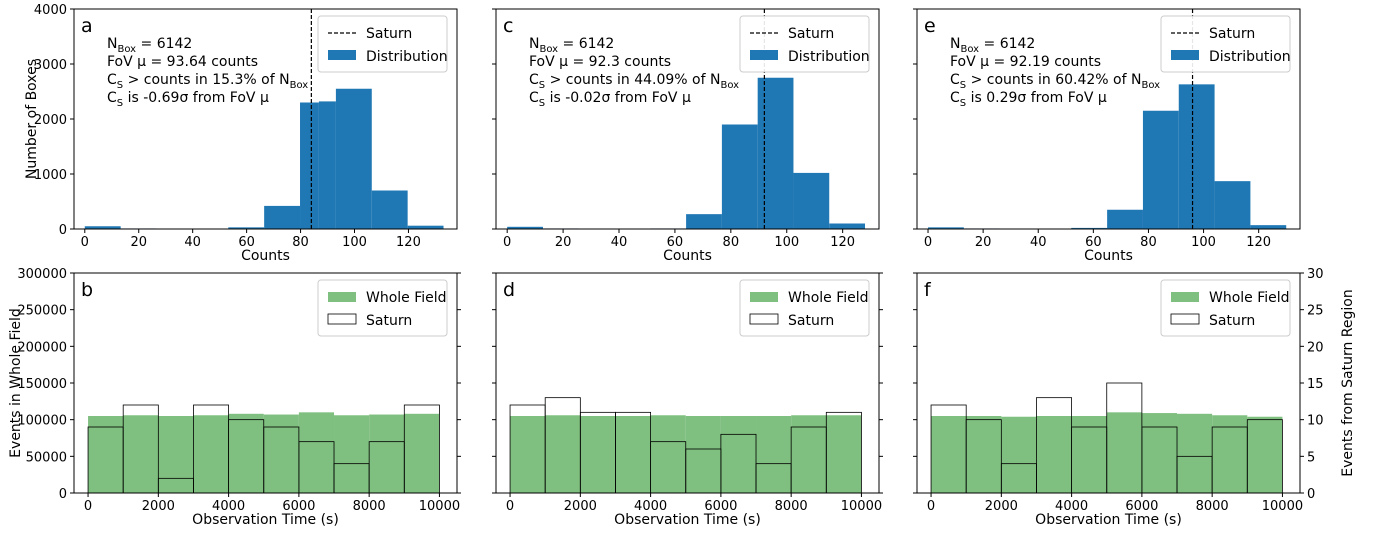 This screenshot has width=1379, height=533. I want to click on x-tick-label: 40, so click(192, 242).